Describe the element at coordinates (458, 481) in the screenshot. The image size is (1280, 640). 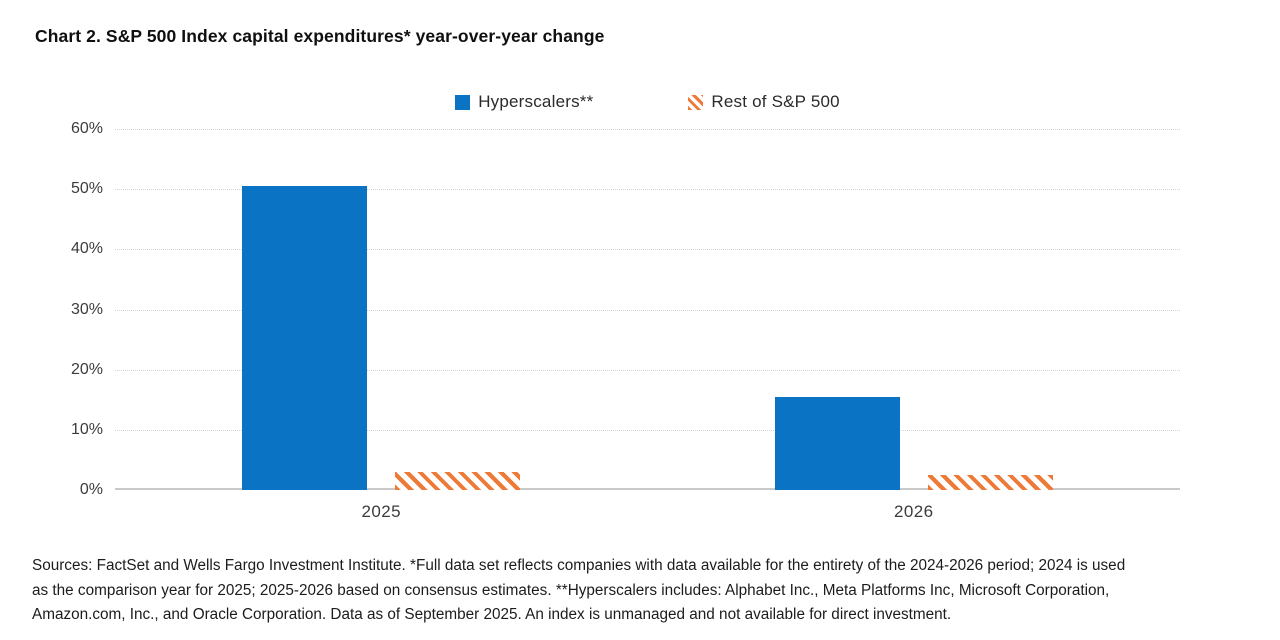
I see `rest-of-s-p-500-bar-2025` at that location.